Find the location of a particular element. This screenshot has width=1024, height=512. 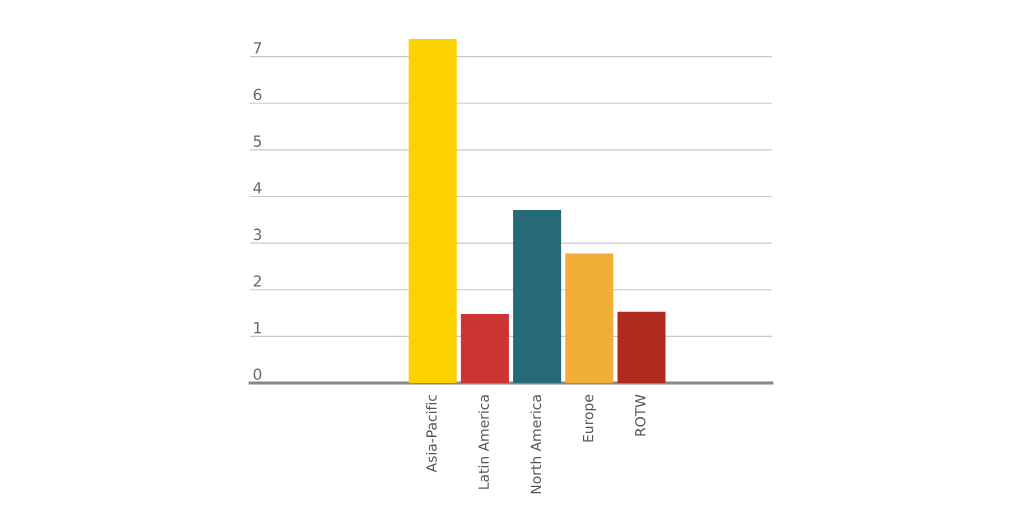

y-tick-label: 7 is located at coordinates (257, 48).